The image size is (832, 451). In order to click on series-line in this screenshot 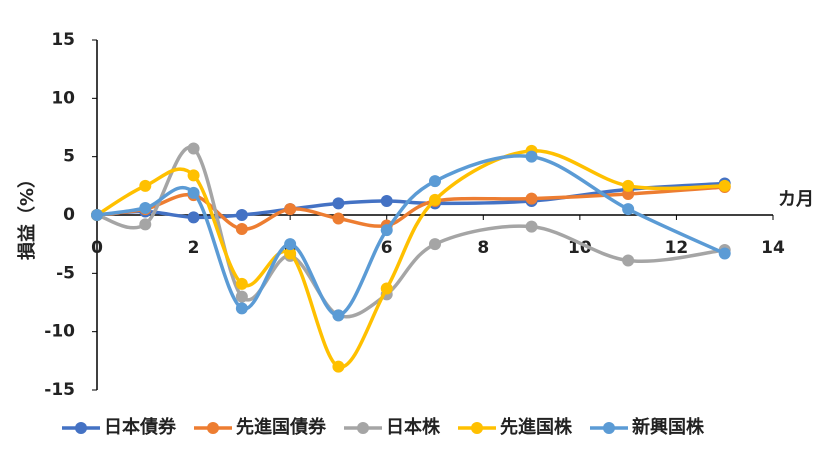, I will do `click(410, 208)`.